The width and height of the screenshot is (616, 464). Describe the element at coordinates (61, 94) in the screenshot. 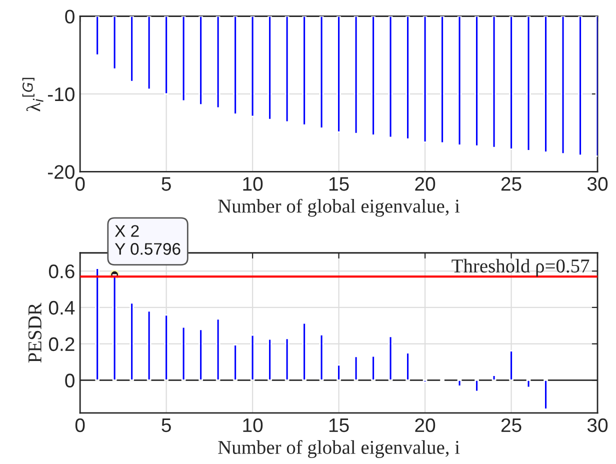

I see `y-tick-label: -10` at that location.